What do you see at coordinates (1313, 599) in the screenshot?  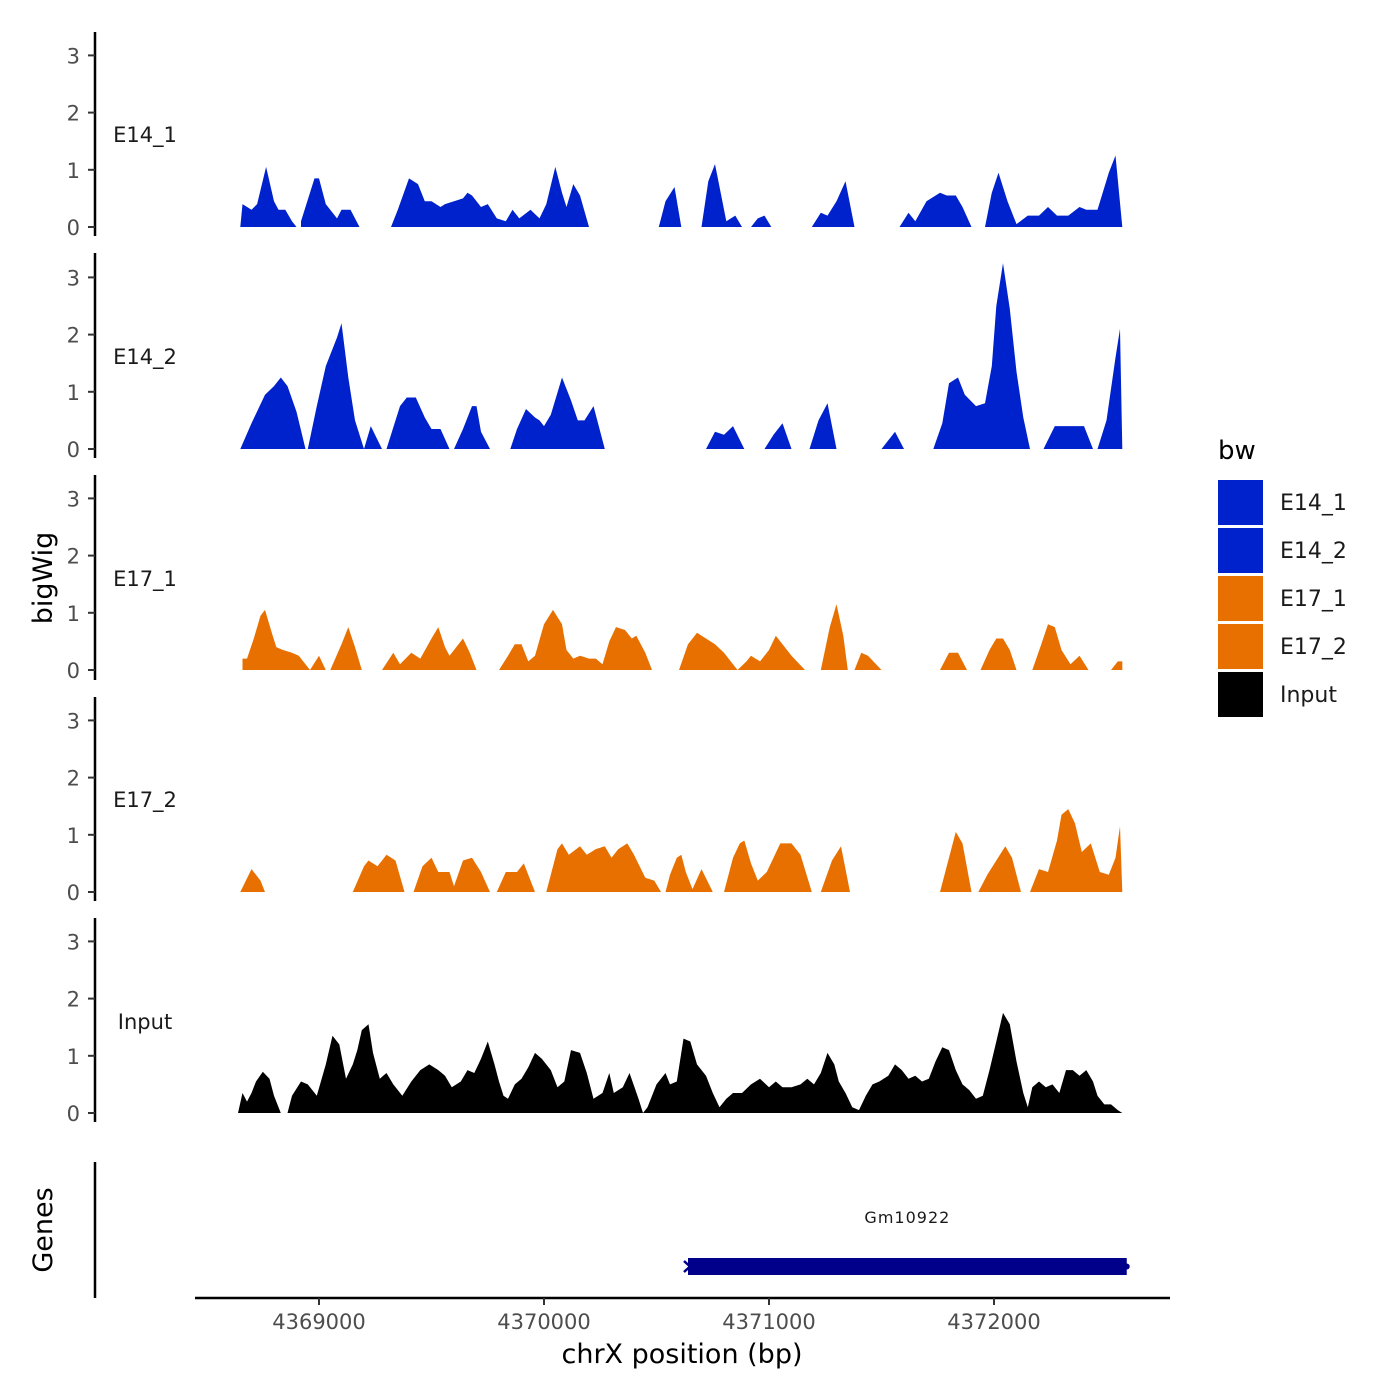 I see `legend-label: E17_1` at bounding box center [1313, 599].